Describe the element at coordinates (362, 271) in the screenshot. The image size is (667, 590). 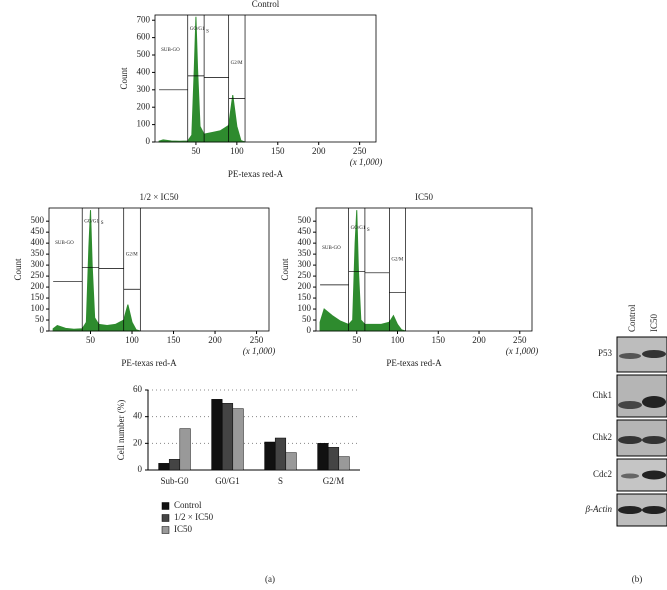
I see `histogram-area` at that location.